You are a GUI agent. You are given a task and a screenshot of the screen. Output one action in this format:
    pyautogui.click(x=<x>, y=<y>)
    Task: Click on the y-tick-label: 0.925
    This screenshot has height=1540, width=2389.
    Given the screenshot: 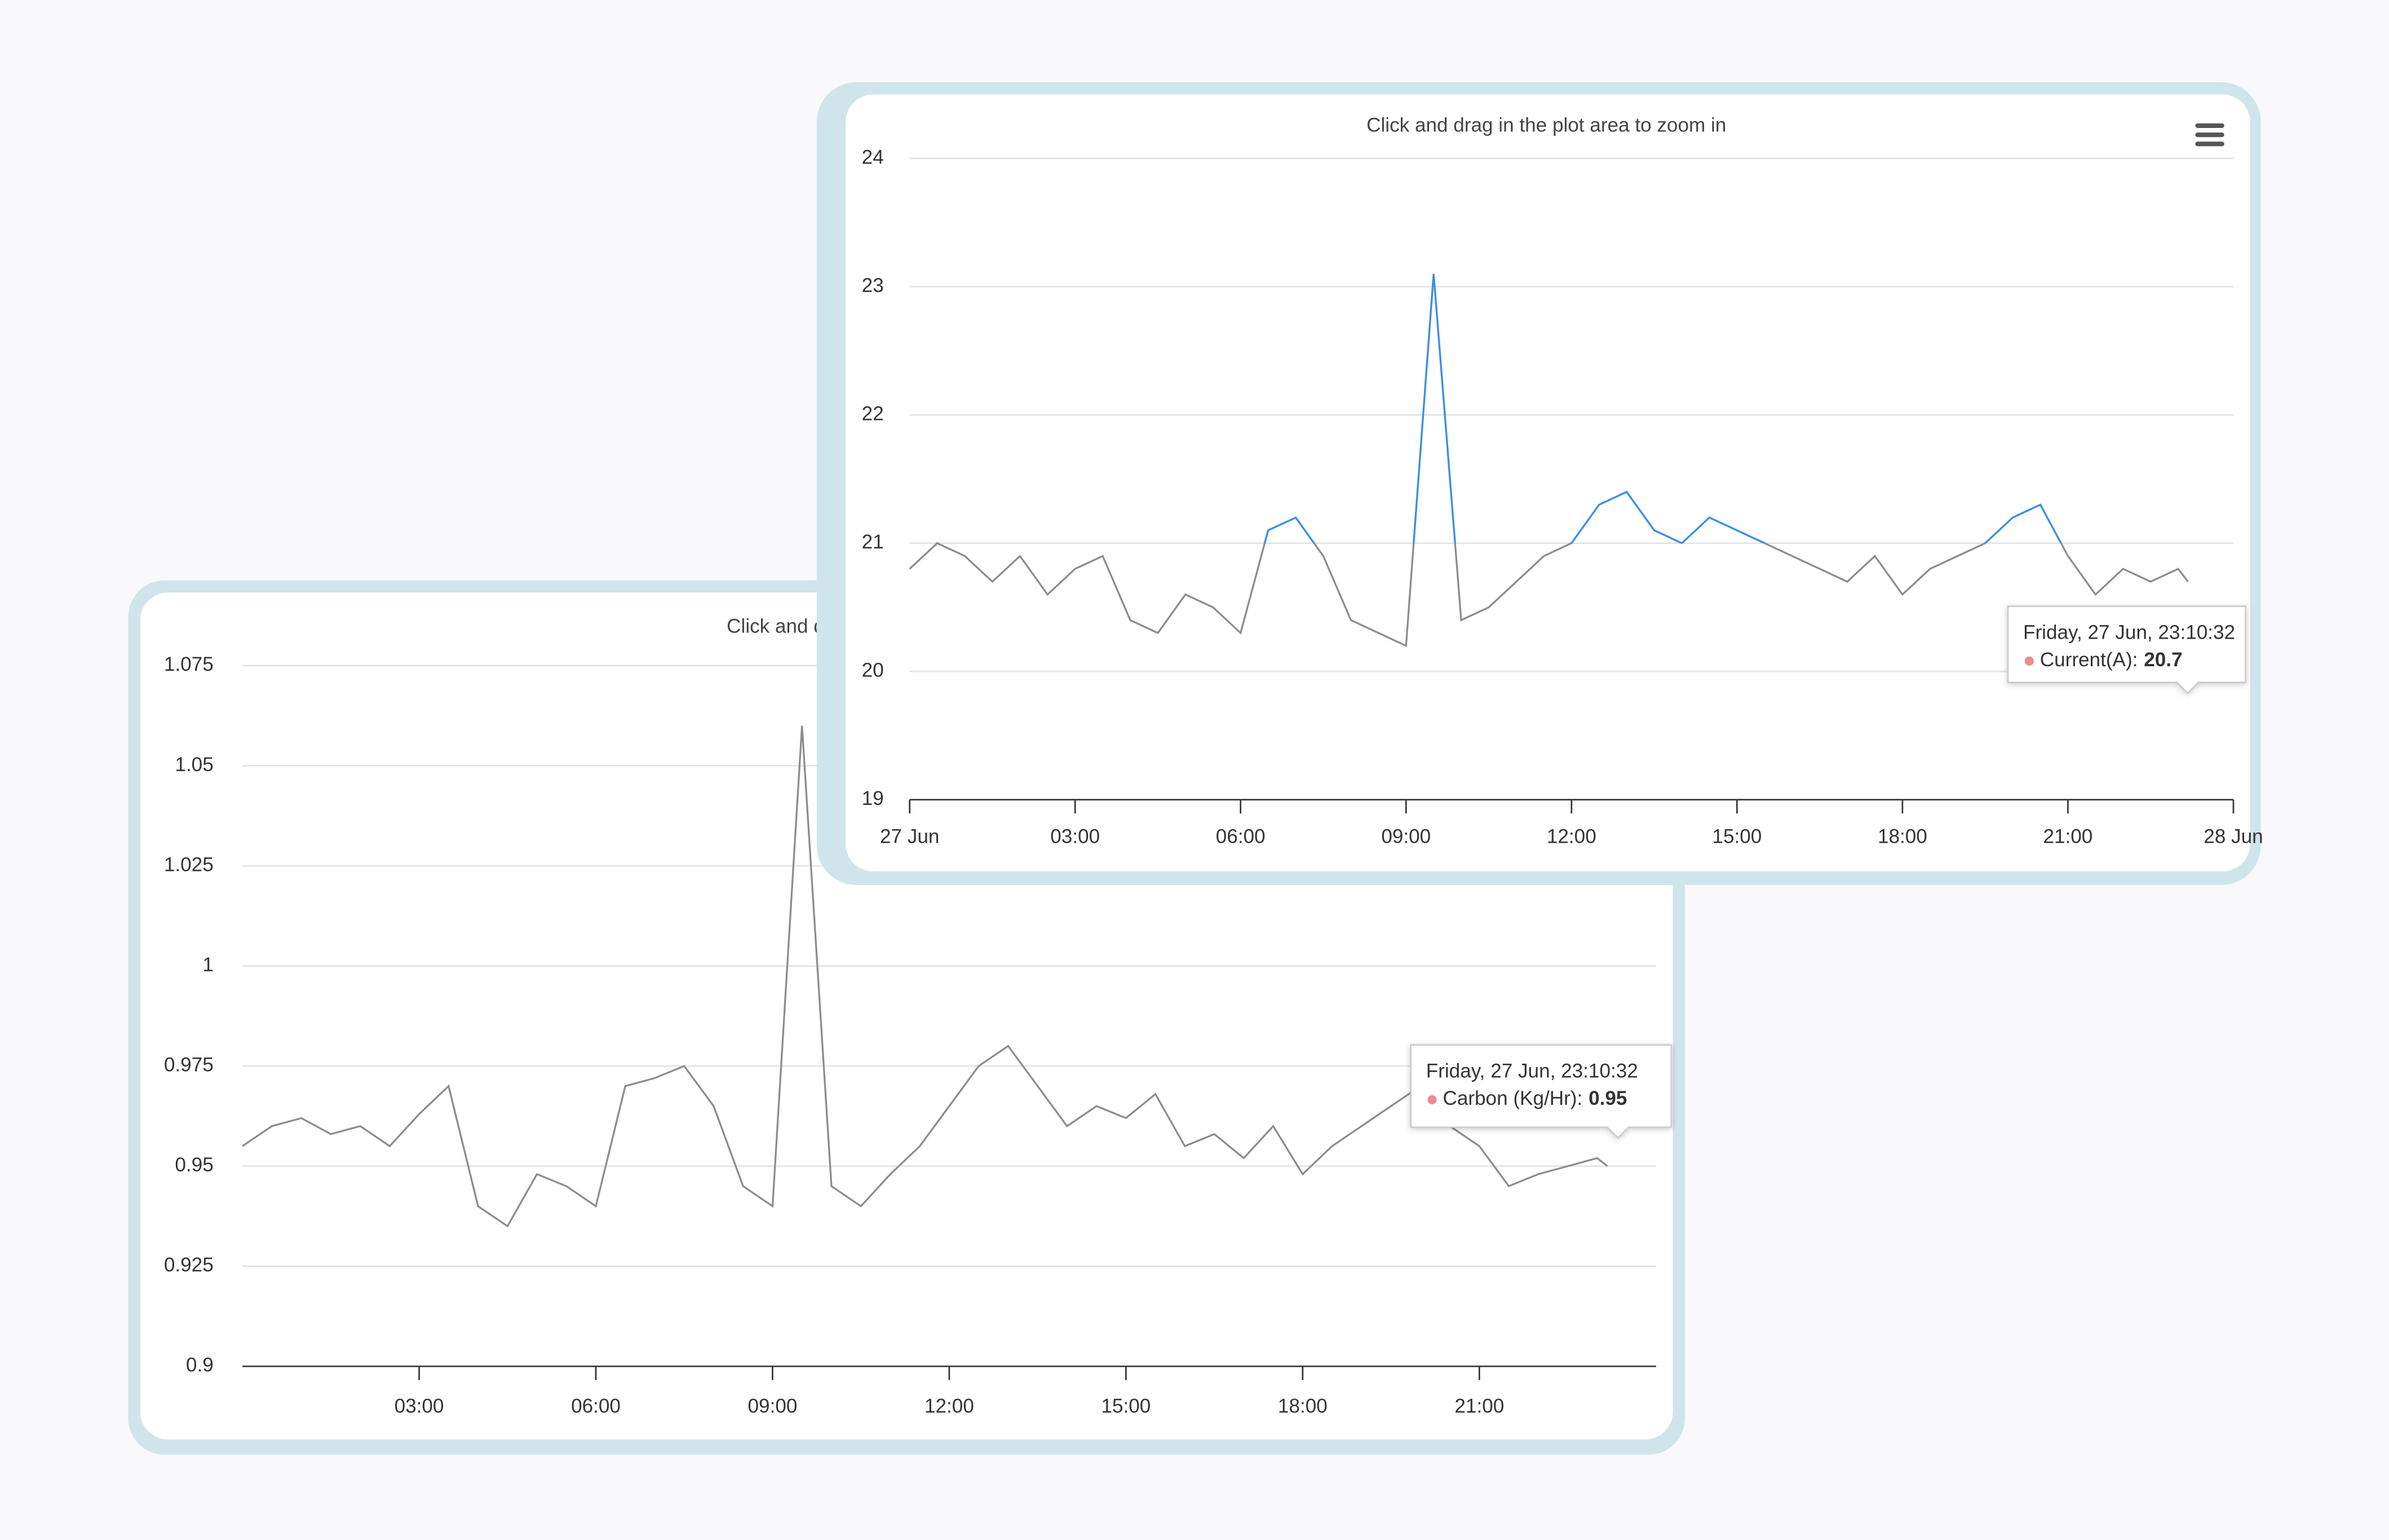 What is the action you would take?
    pyautogui.click(x=189, y=1265)
    